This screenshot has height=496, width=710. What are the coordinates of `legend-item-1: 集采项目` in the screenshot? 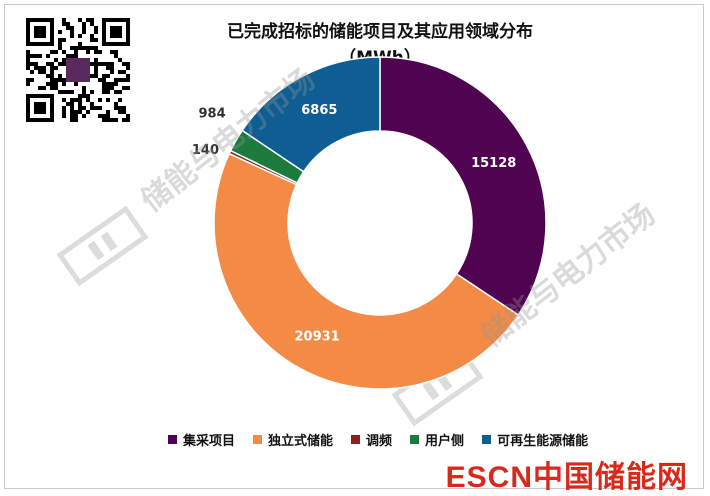 It's located at (201, 439).